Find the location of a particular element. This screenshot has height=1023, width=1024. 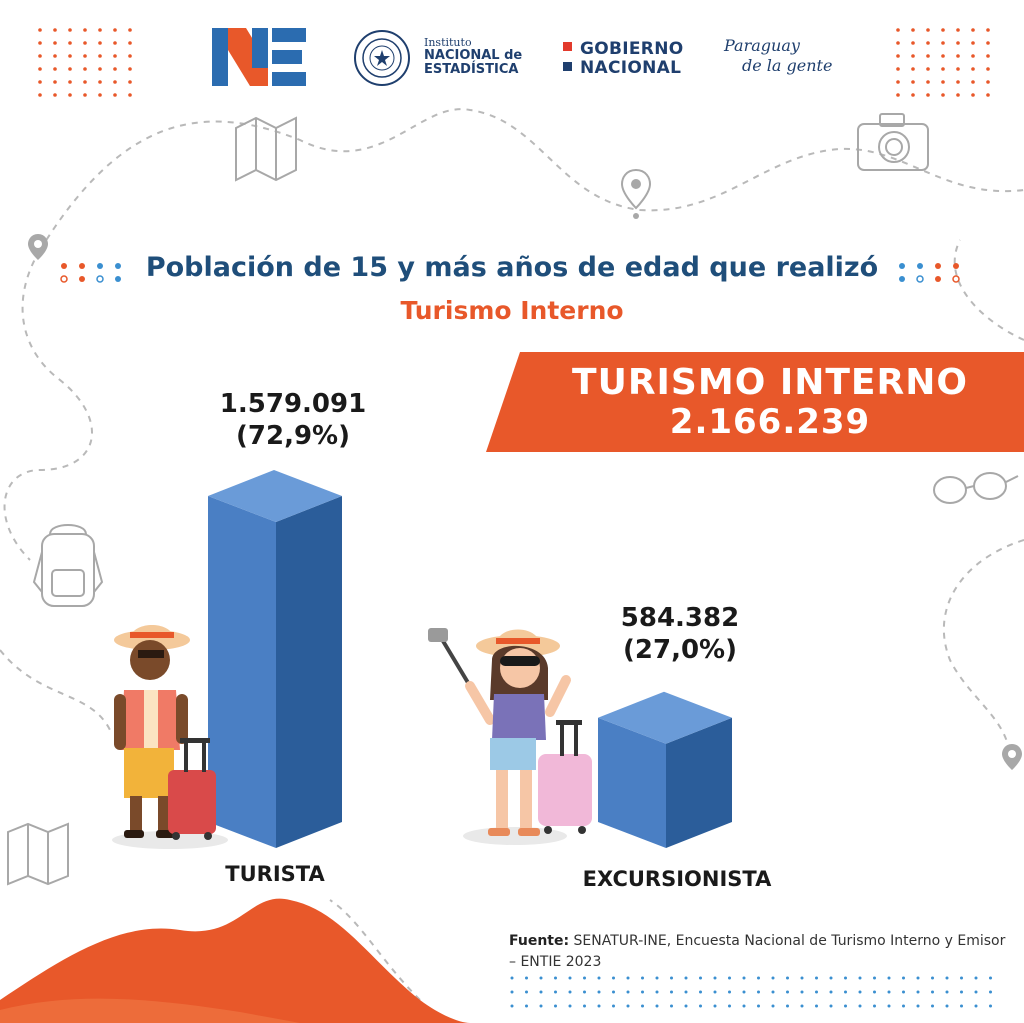

institute-name-line2: ESTADÍSTICA is located at coordinates (471, 69).